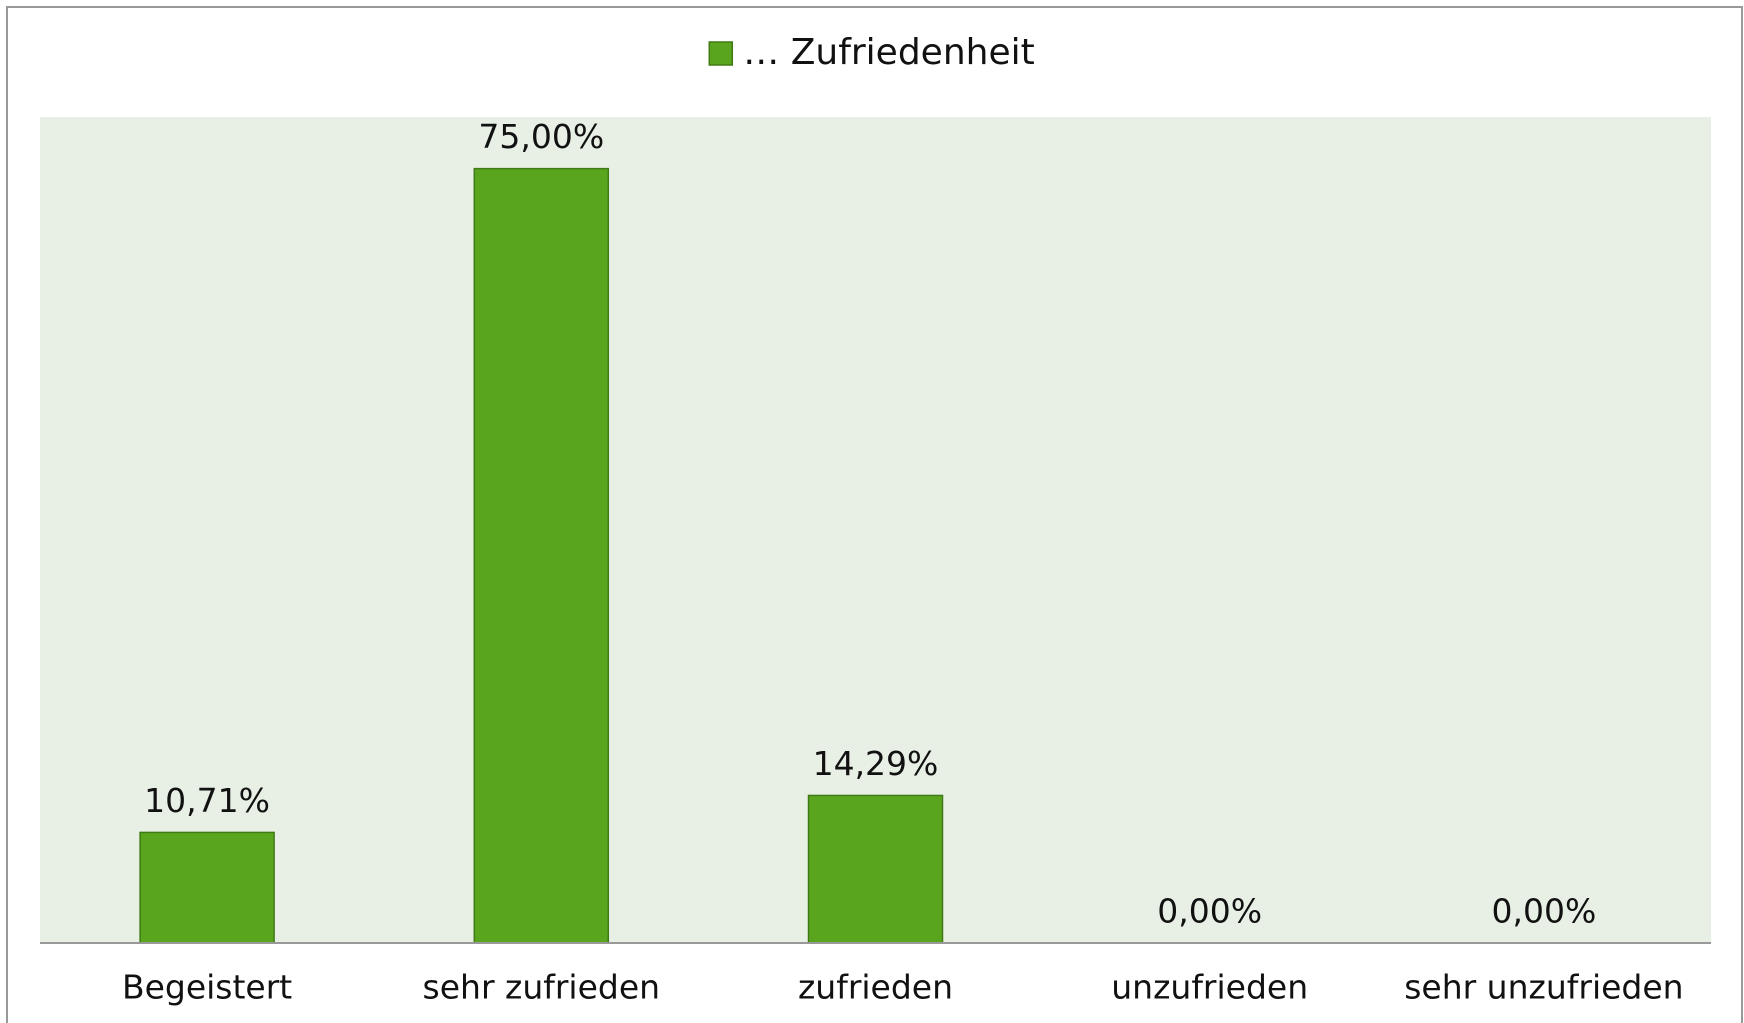  I want to click on x-tick-label: sehr zufrieden, so click(542, 987).